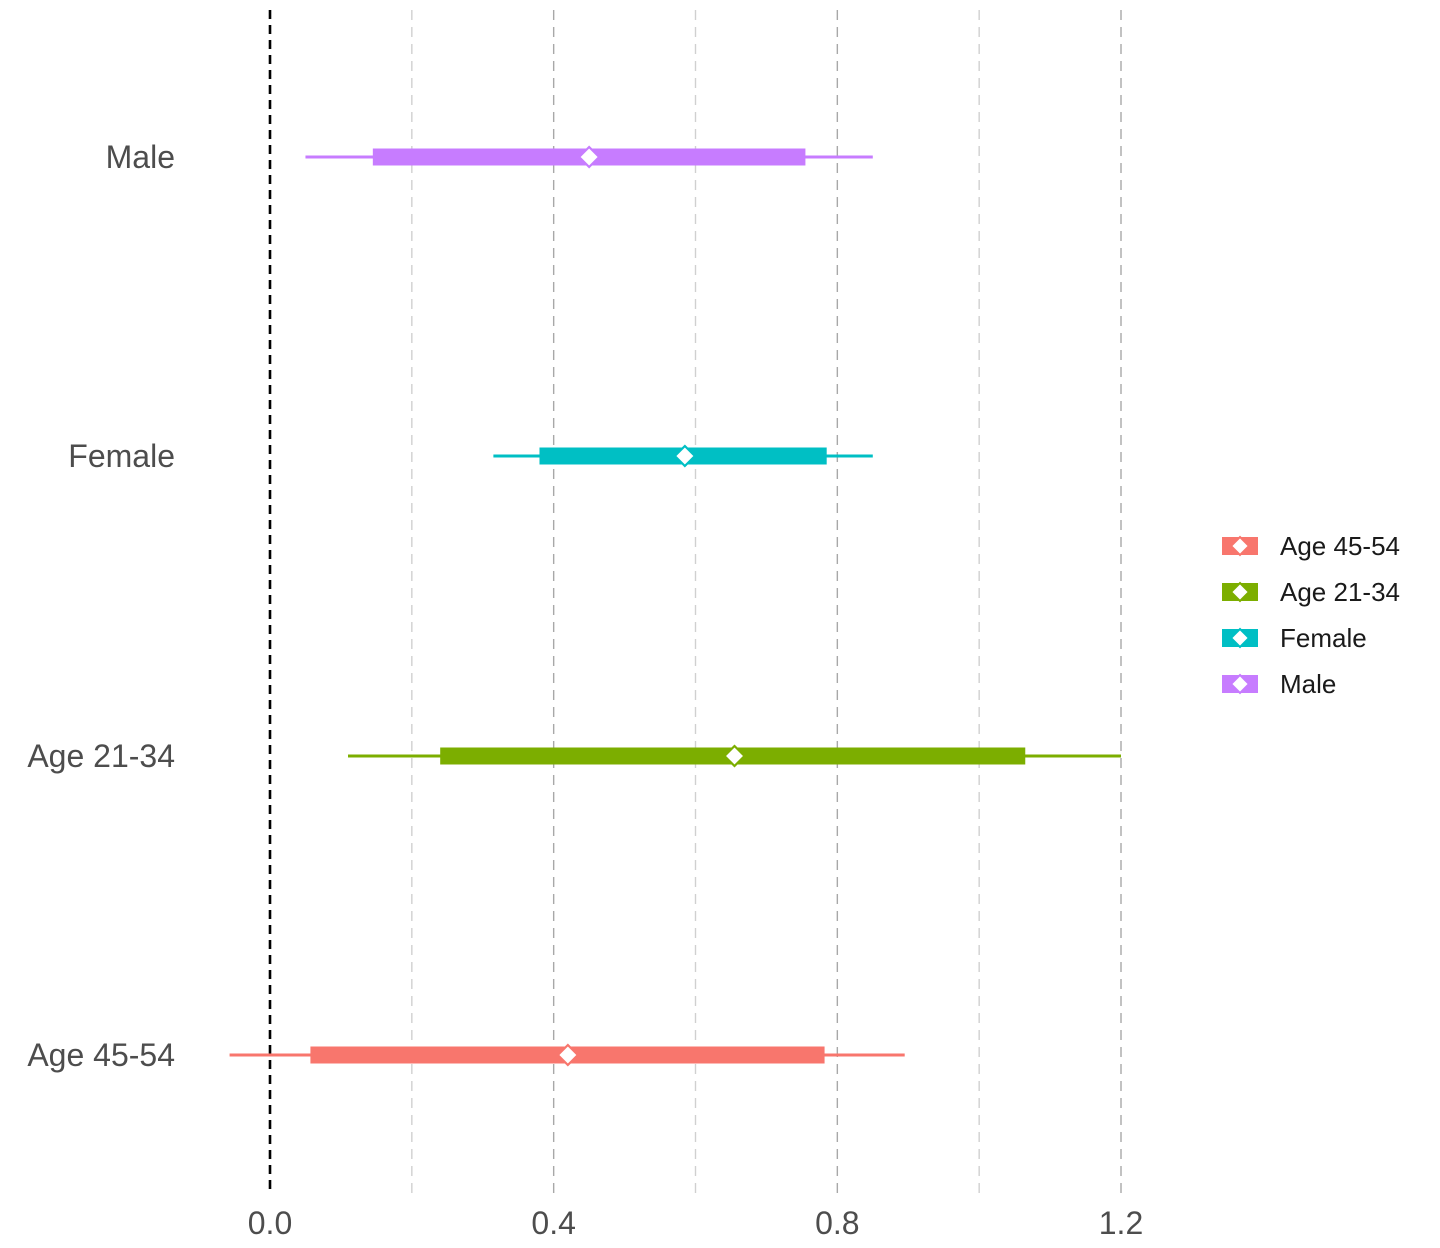 The width and height of the screenshot is (1440, 1248). I want to click on legend-diamond-male, so click(1240, 684).